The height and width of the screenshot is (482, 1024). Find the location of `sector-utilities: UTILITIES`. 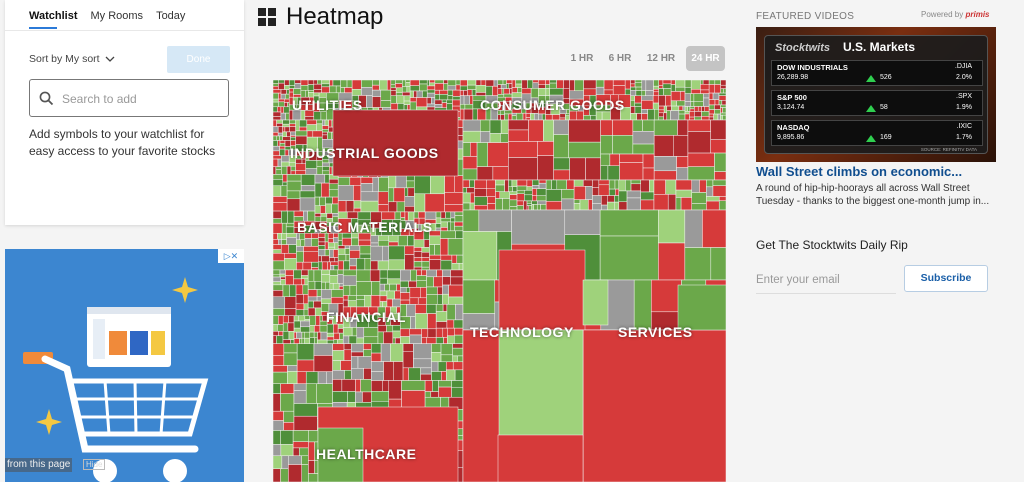

sector-utilities: UTILITIES is located at coordinates (327, 105).